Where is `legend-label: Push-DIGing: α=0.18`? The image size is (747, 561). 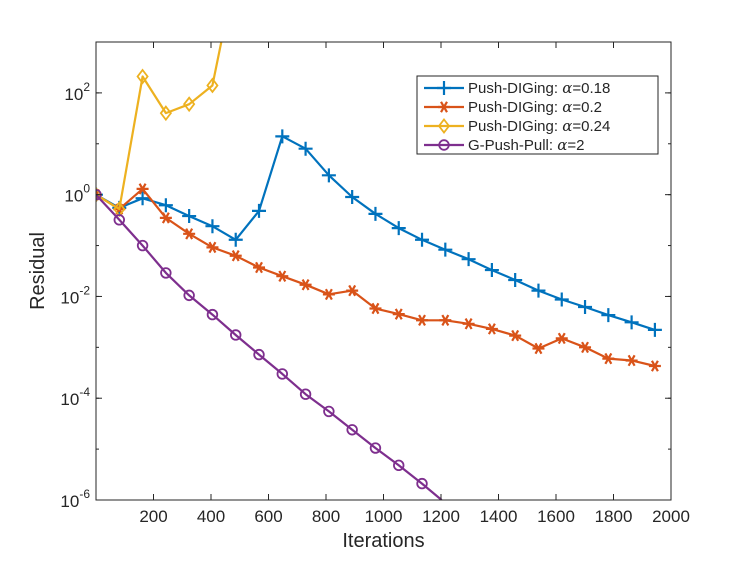
legend-label: Push-DIGing: α=0.18 is located at coordinates (539, 88).